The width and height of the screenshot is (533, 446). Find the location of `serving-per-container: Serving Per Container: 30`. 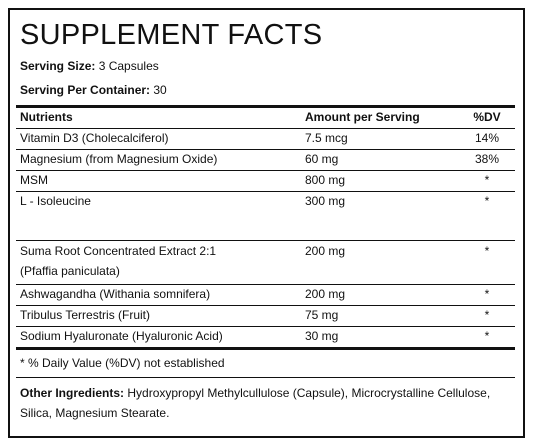

serving-per-container: Serving Per Container: 30 is located at coordinates (267, 90).